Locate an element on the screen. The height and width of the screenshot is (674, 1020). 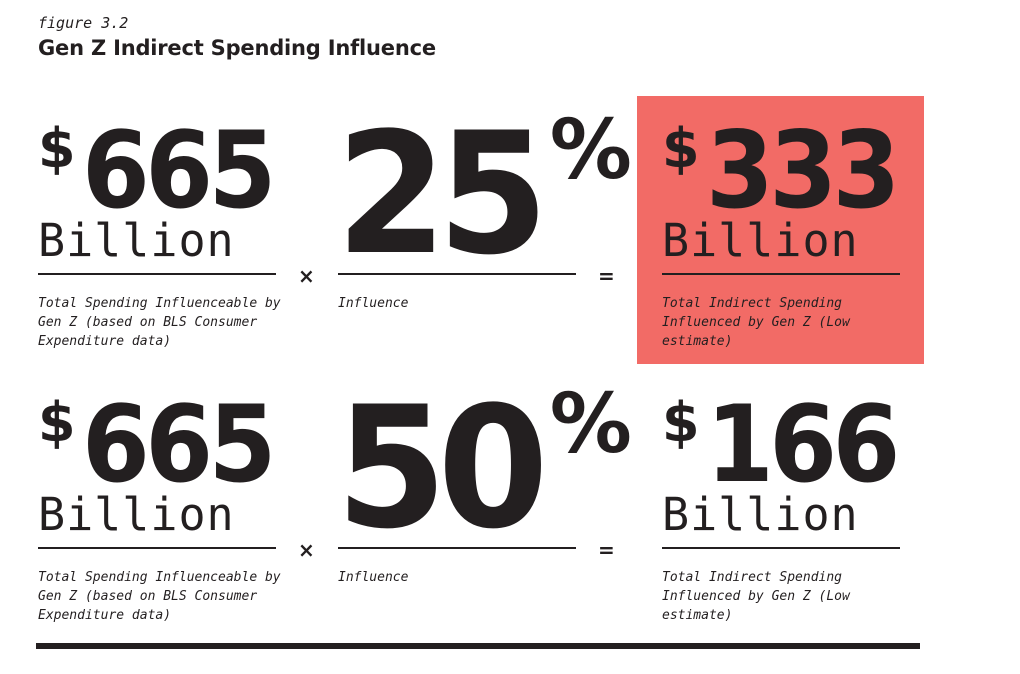
result-amount: $166 is located at coordinates (787, 445).